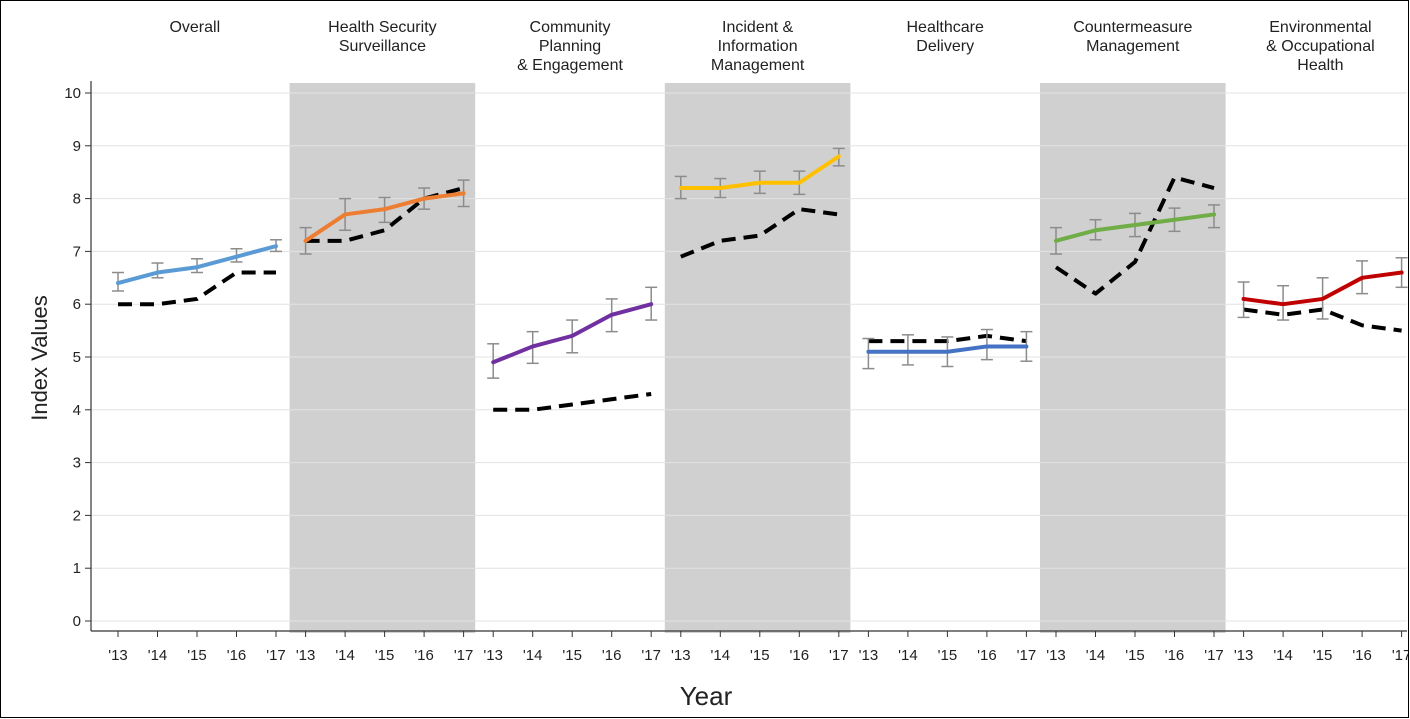  I want to click on y-tick-label: 0, so click(77, 621).